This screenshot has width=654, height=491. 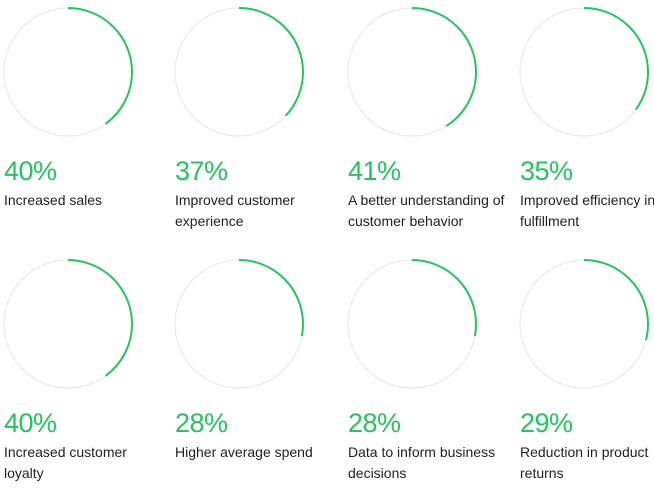 What do you see at coordinates (546, 423) in the screenshot?
I see `stat-value: 29%` at bounding box center [546, 423].